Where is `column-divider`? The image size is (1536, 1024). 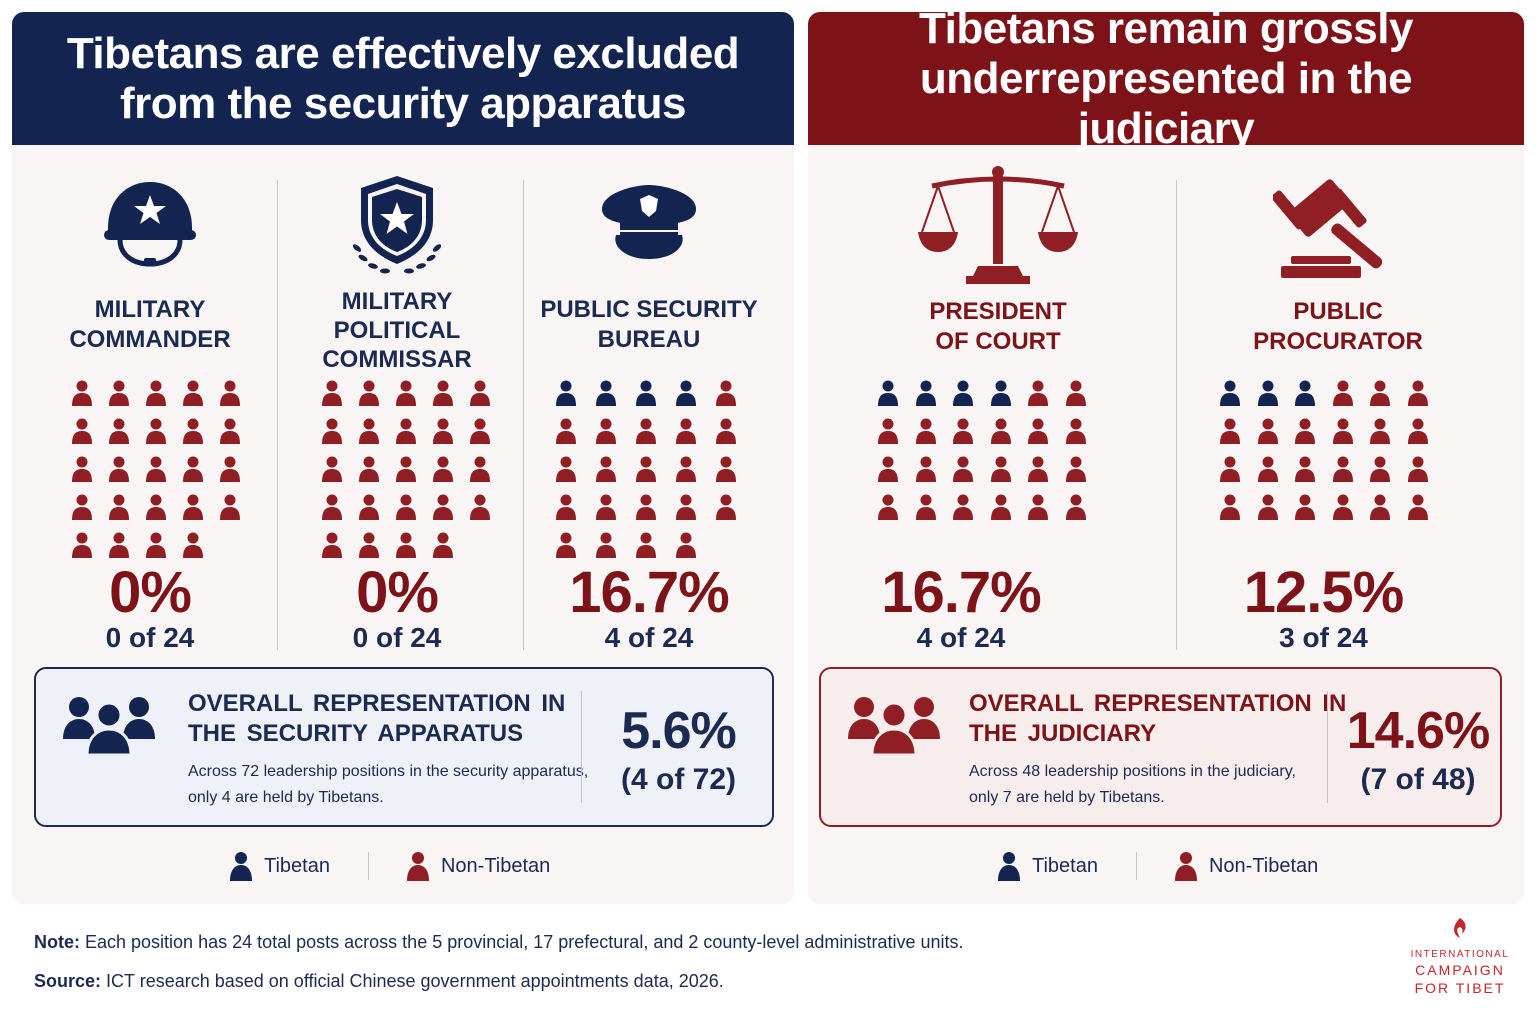
column-divider is located at coordinates (523, 415).